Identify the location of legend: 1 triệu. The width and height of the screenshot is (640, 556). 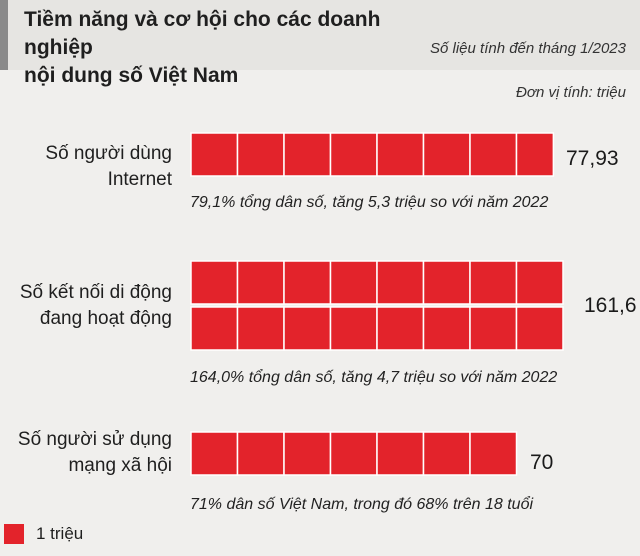
(43, 534).